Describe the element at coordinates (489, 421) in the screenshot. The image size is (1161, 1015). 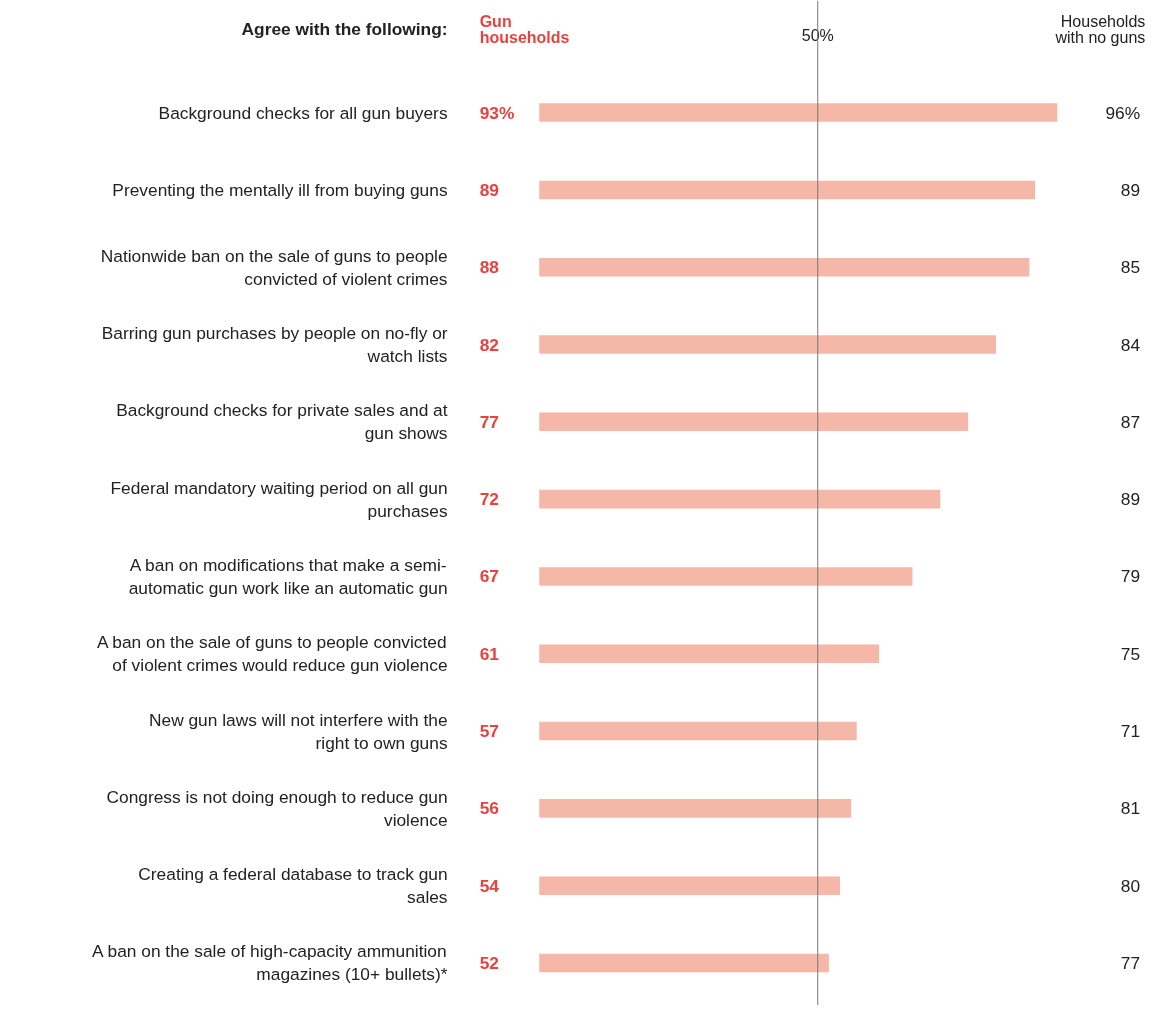
I see `data-label: 77` at that location.